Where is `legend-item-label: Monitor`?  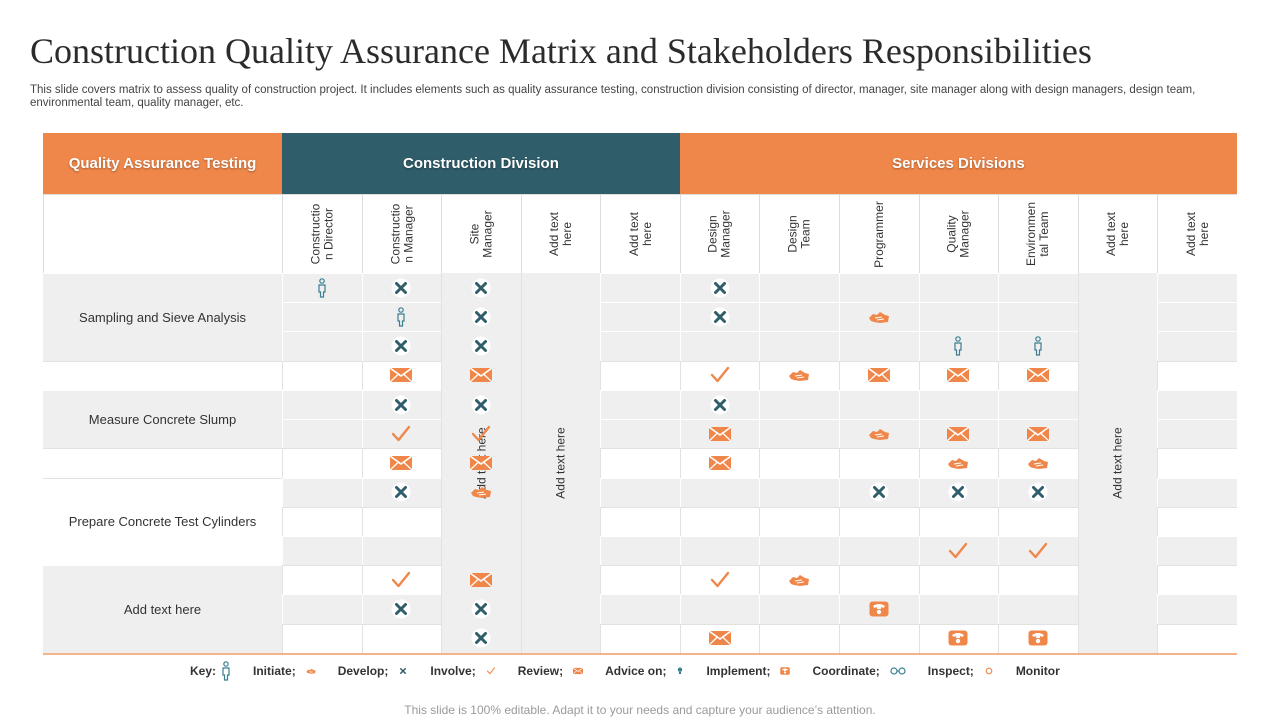
legend-item-label: Monitor is located at coordinates (1037, 671).